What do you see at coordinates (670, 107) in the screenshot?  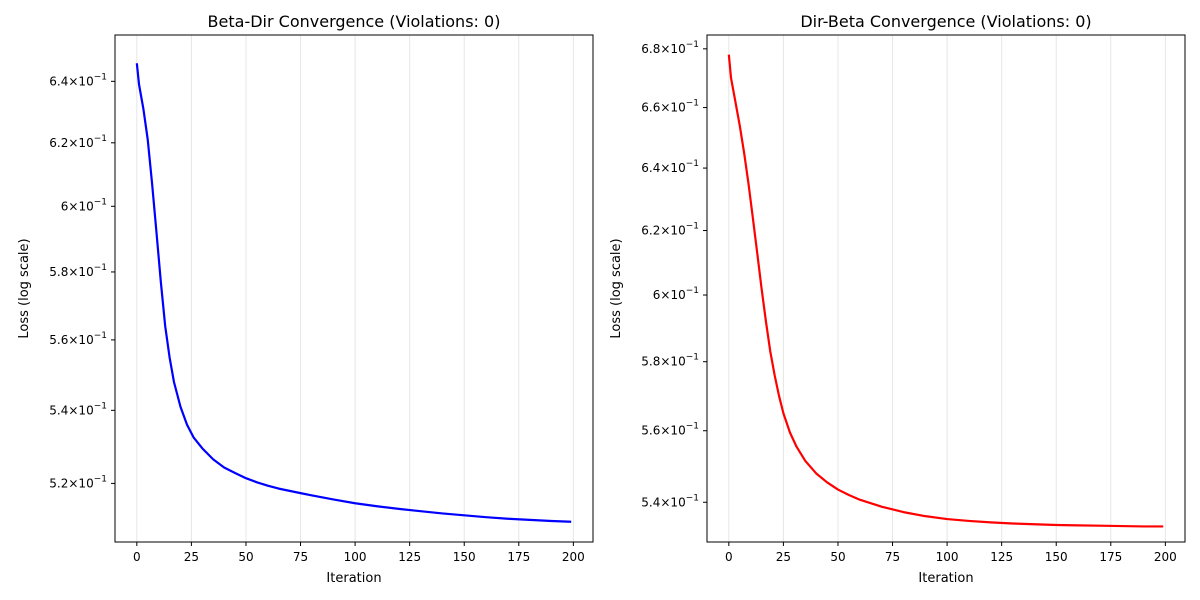 I see `y-tick-label: 6.6×10⁻¹` at bounding box center [670, 107].